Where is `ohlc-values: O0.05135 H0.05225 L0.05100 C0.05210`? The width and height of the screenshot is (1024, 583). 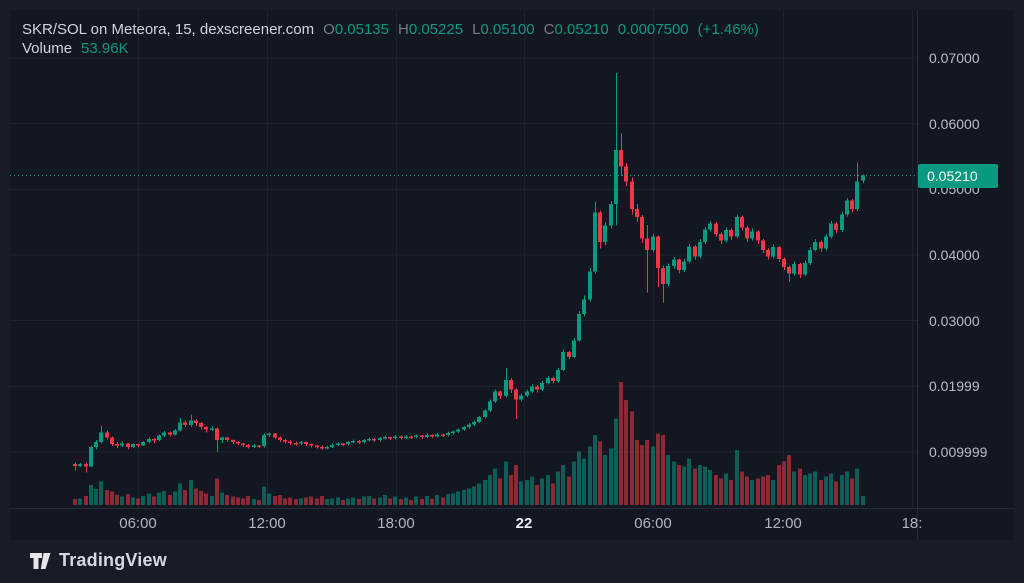
ohlc-values: O0.05135 H0.05225 L0.05100 C0.05210 is located at coordinates (466, 29).